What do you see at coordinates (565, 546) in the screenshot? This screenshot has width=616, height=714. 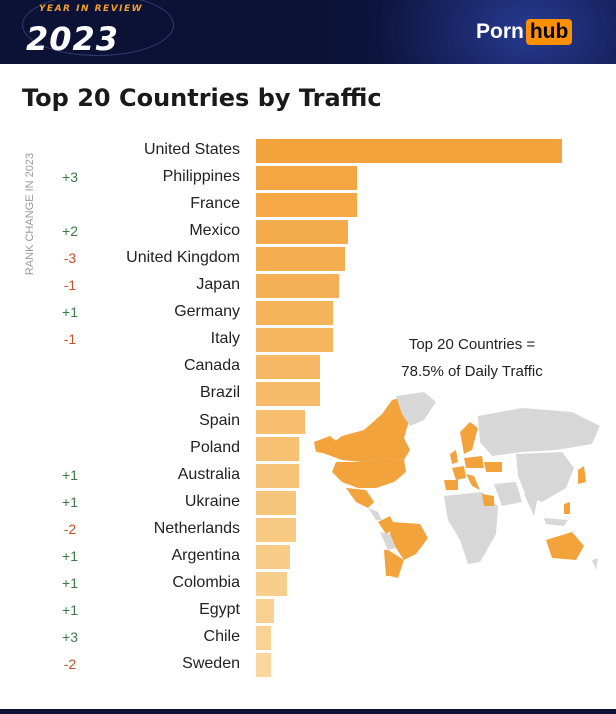 I see `map-australia` at bounding box center [565, 546].